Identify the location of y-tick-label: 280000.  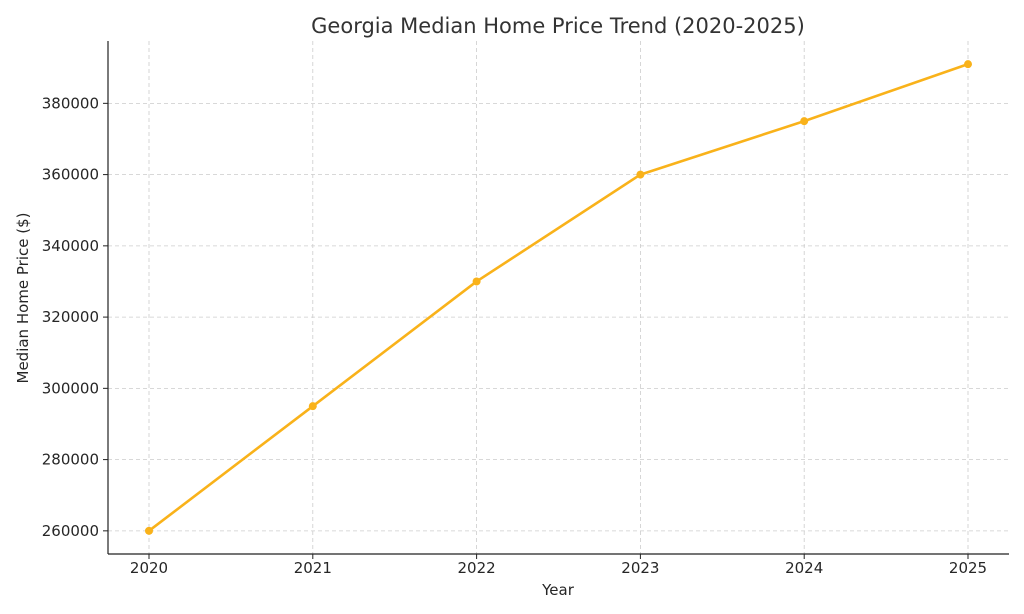
(70, 460).